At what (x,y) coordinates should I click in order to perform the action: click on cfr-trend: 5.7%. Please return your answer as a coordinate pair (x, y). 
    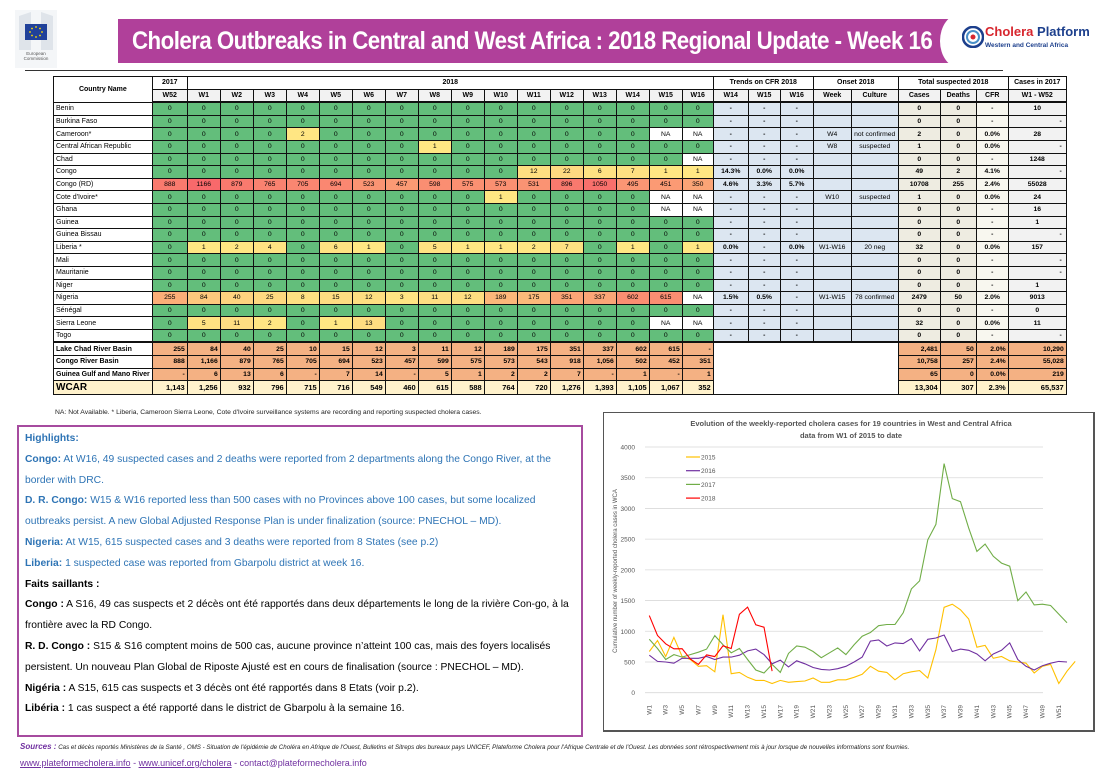
    Looking at the image, I should click on (796, 184).